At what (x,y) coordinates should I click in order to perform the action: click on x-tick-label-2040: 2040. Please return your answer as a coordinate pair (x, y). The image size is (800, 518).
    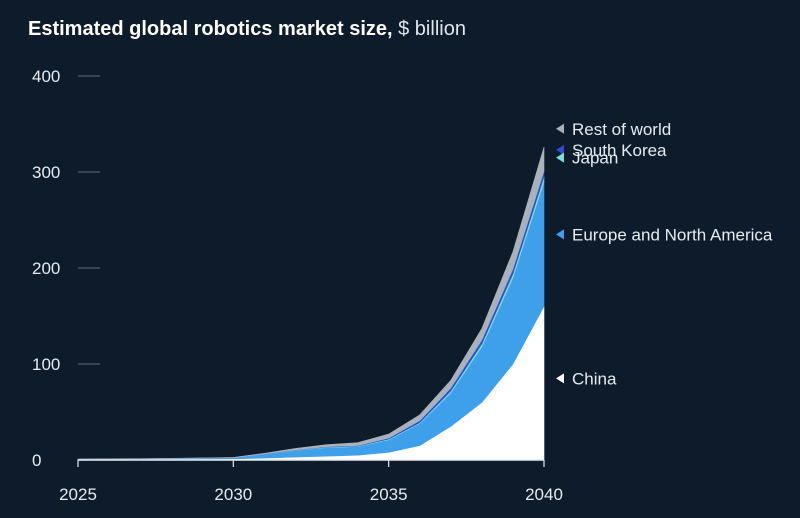
    Looking at the image, I should click on (544, 494).